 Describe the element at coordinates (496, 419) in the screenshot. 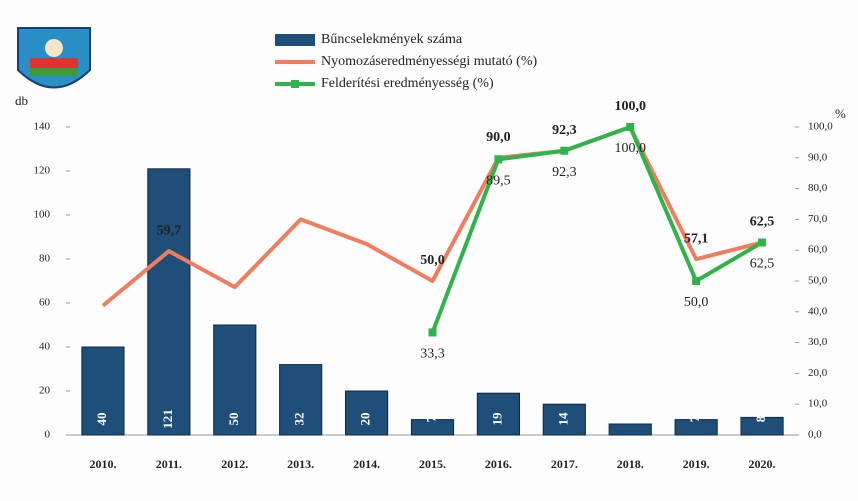

I see `bar-label: 19` at that location.